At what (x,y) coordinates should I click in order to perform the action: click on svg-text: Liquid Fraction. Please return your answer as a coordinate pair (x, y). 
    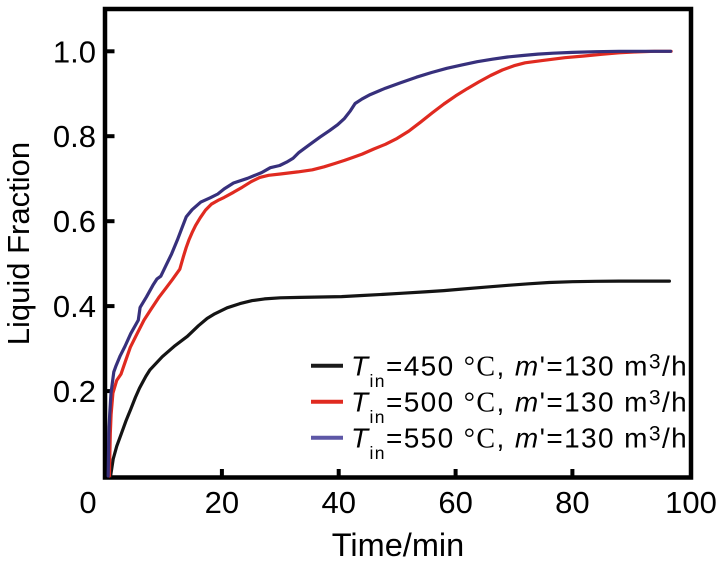
    Looking at the image, I should click on (18, 243).